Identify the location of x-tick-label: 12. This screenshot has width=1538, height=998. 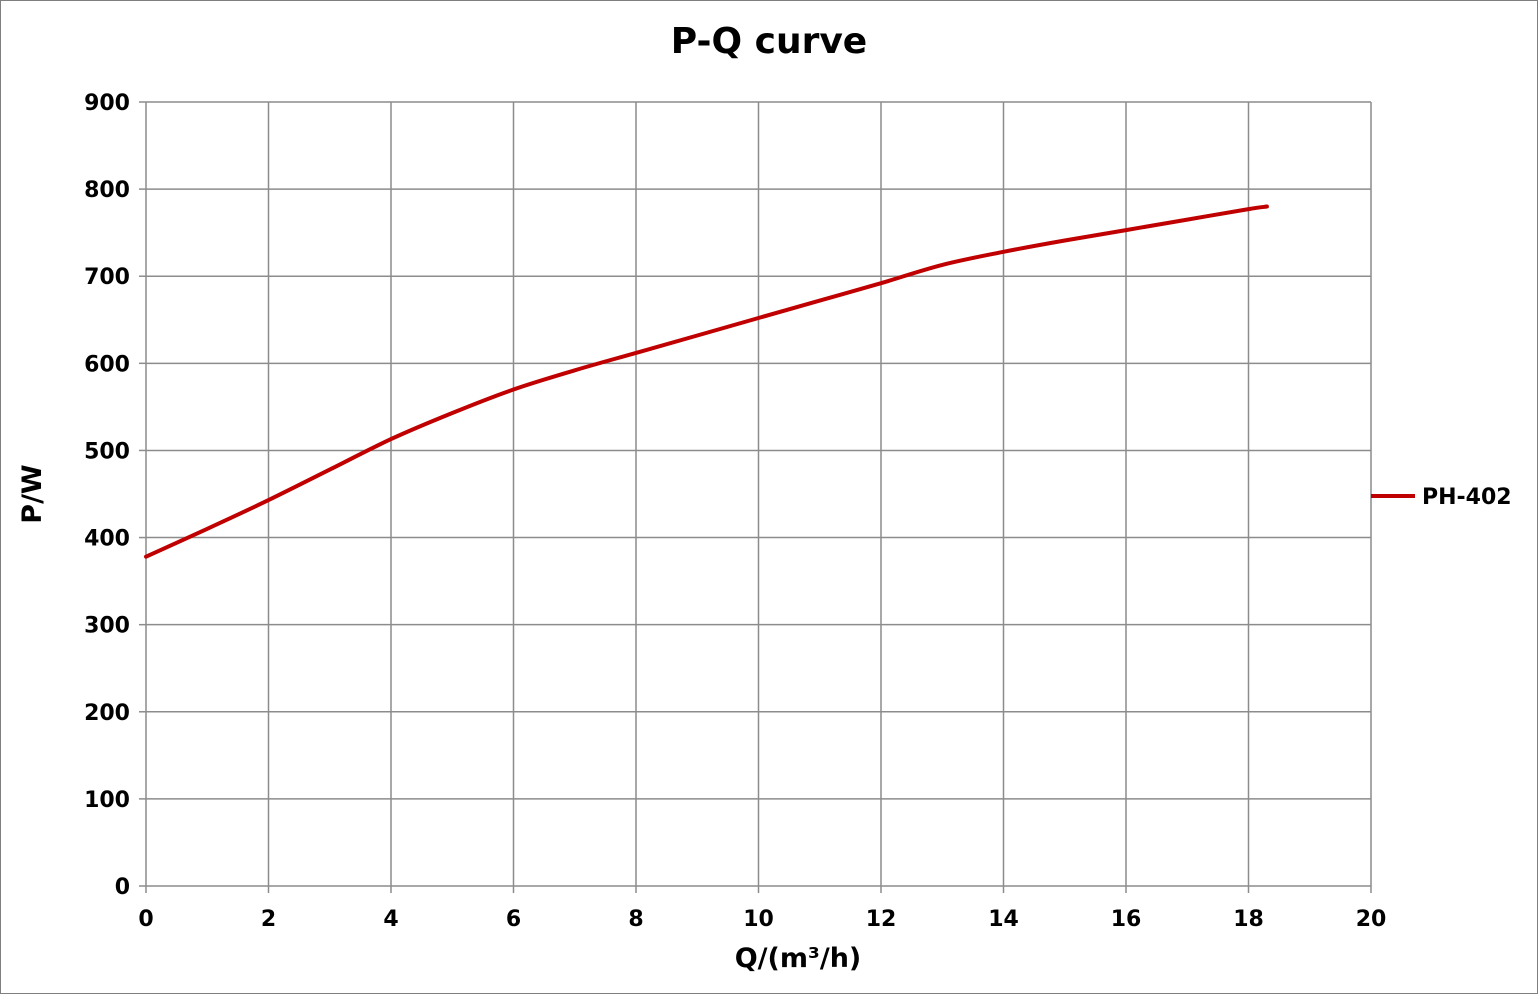
(881, 919).